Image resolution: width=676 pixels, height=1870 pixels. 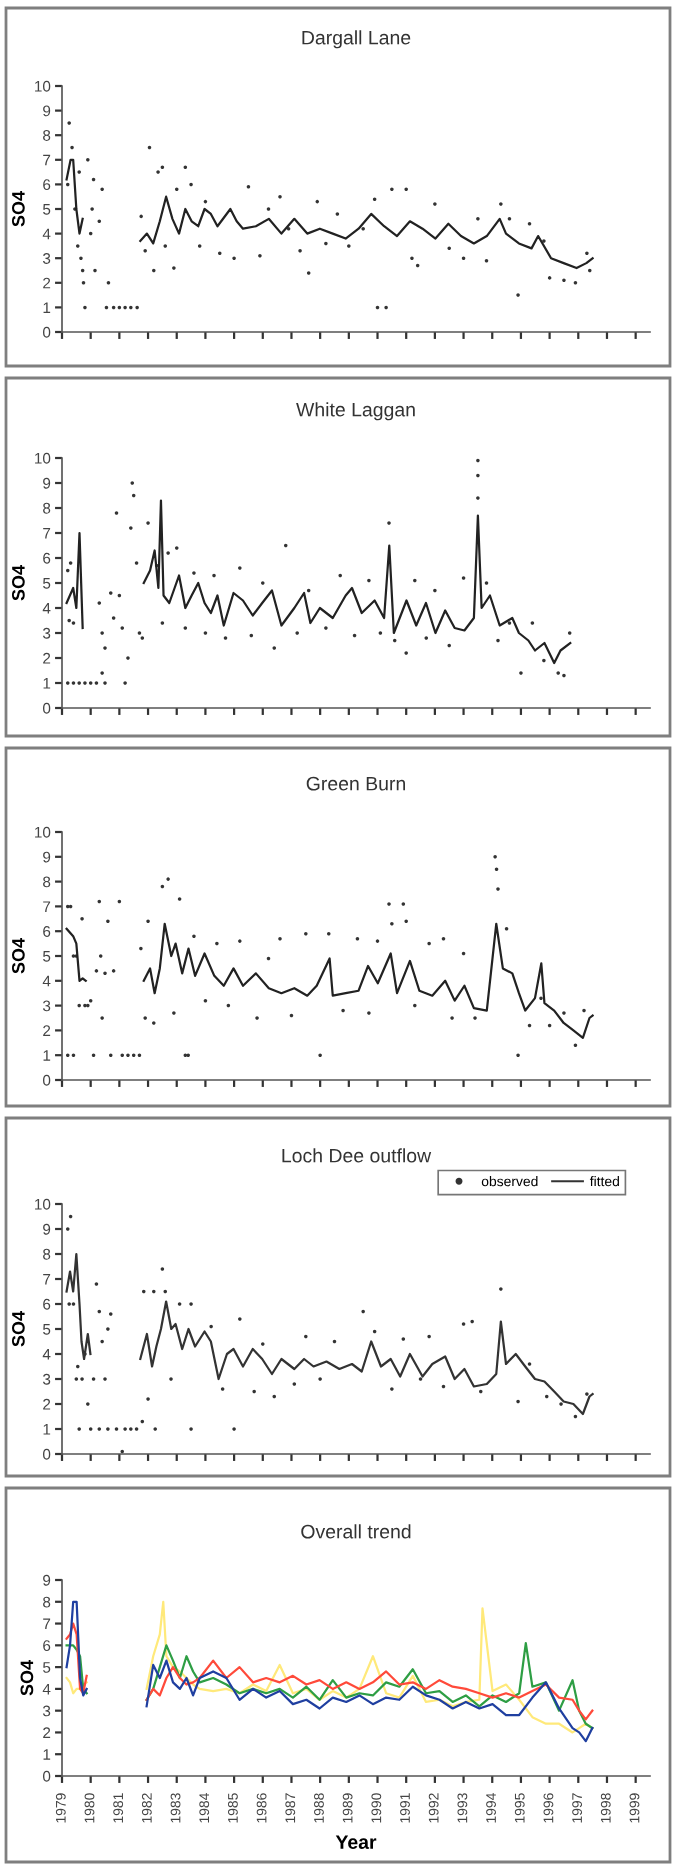 I want to click on chart-title: Green Burn, so click(x=355, y=783).